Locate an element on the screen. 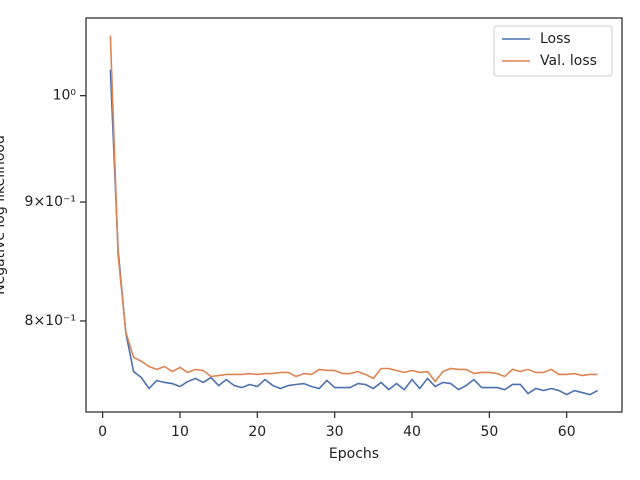  y-tick-label: 8×10⁻¹ is located at coordinates (50, 321).